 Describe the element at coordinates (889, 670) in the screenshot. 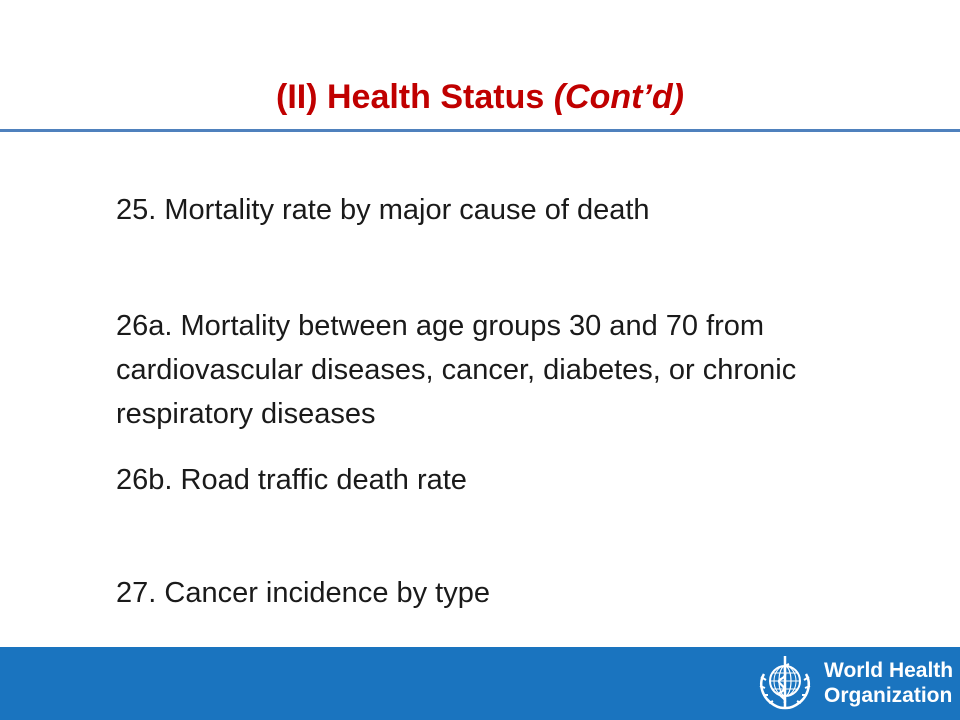

I see `org-name-line1: World Health` at that location.